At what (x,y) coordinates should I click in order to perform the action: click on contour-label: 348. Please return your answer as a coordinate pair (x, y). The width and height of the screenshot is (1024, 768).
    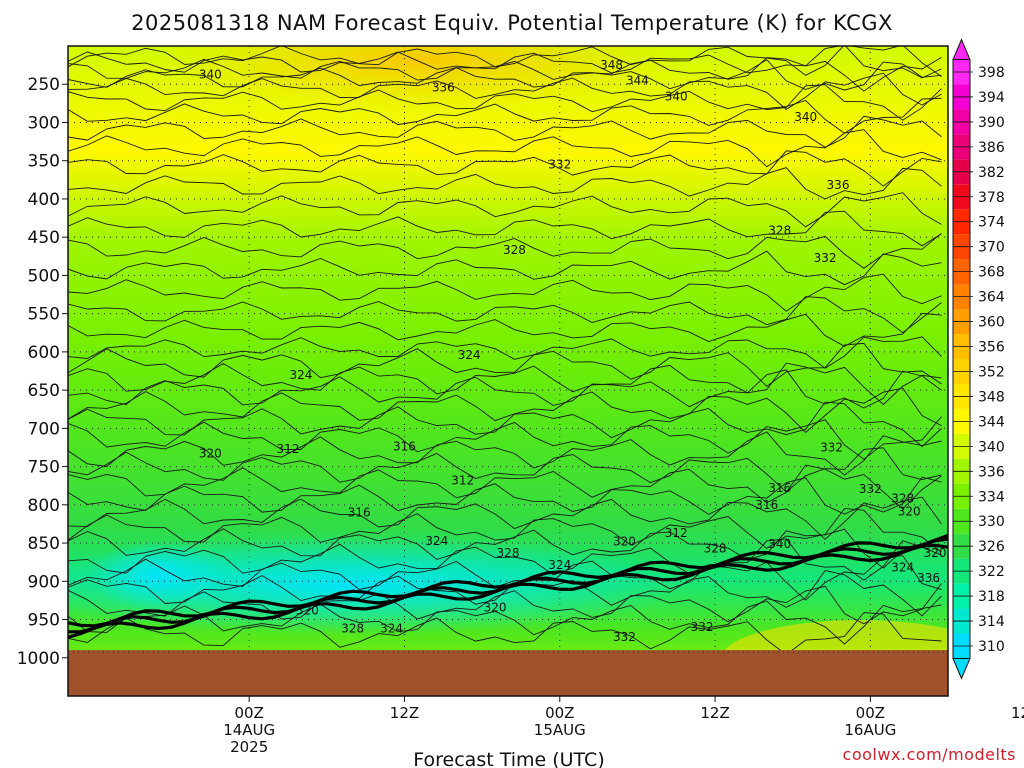
    Looking at the image, I should click on (611, 65).